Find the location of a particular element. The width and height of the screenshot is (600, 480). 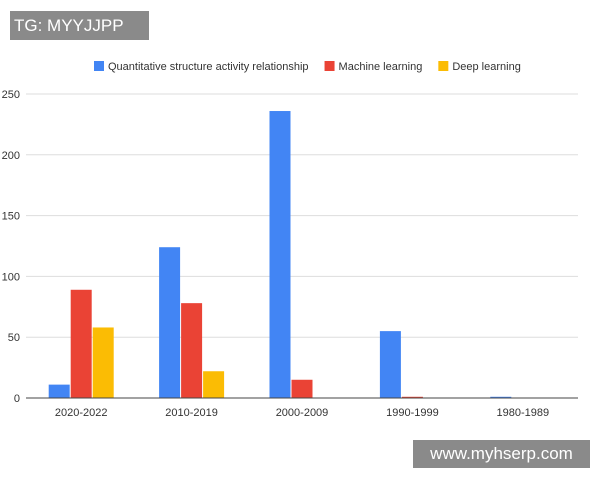

watermark-bottom-right: www.myhserp.com is located at coordinates (501, 454).